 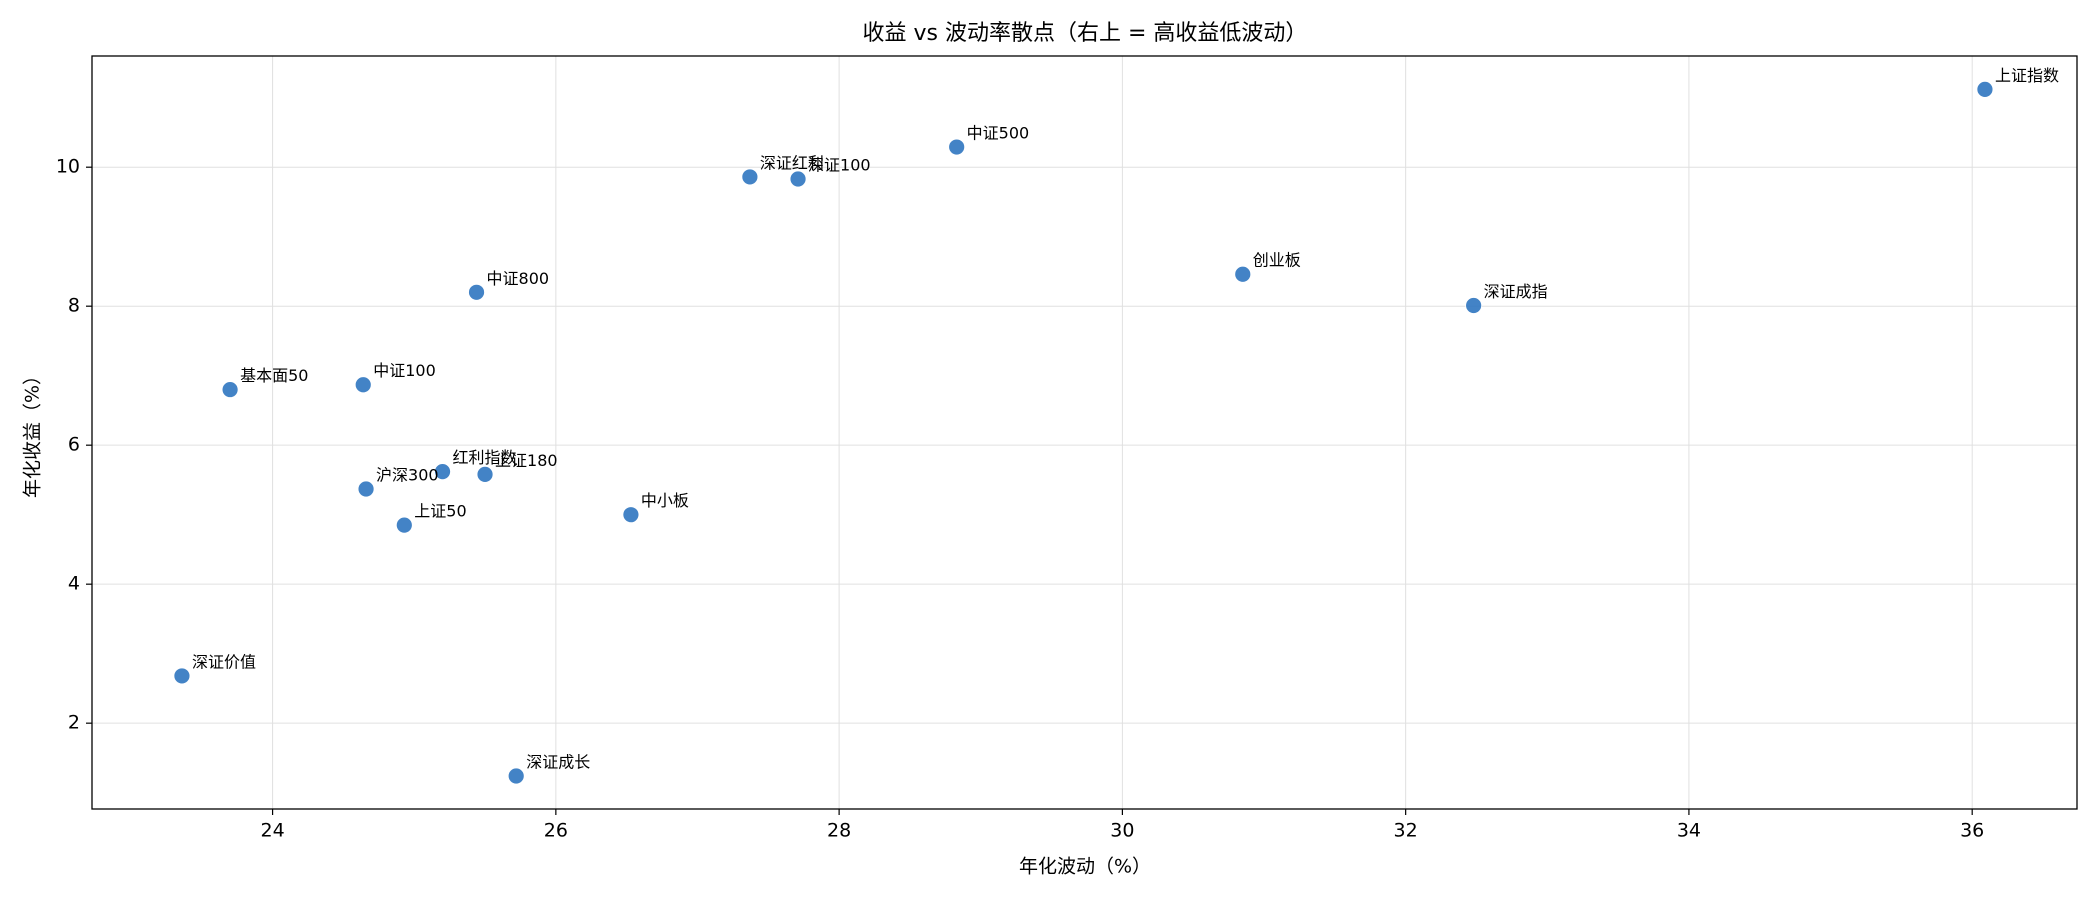 What do you see at coordinates (1516, 291) in the screenshot?
I see `point-label: 深证成指` at bounding box center [1516, 291].